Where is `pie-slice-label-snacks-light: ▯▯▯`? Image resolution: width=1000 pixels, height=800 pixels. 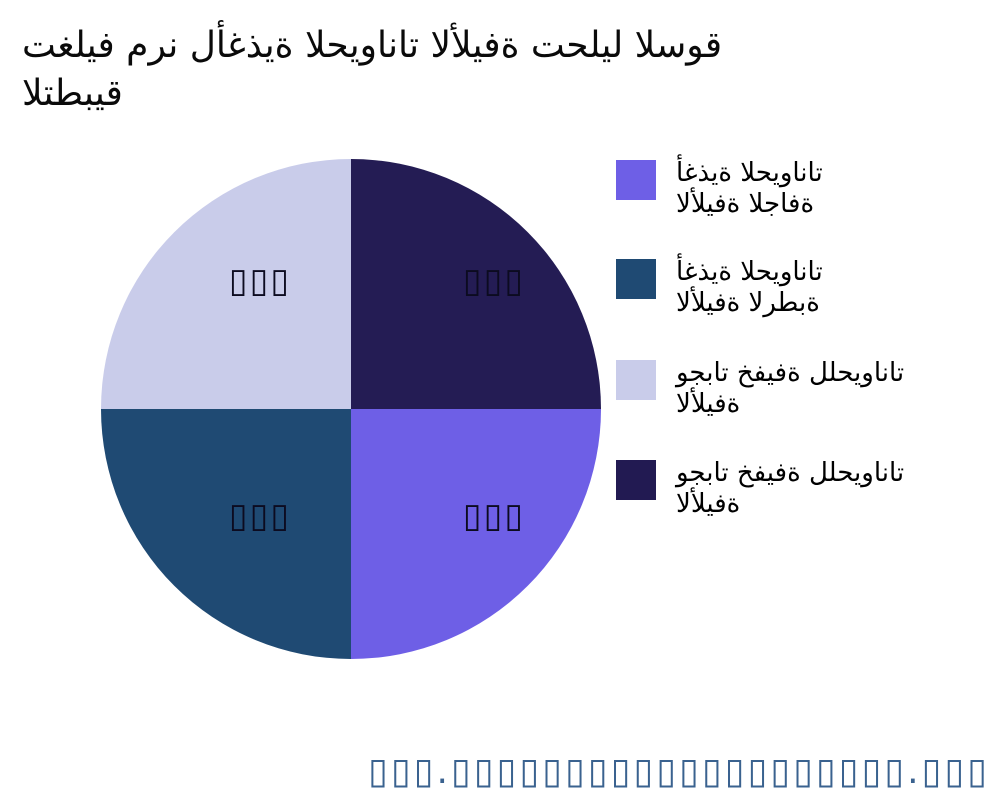
pie-slice-label-snacks-light: ▯▯▯ is located at coordinates (260, 281).